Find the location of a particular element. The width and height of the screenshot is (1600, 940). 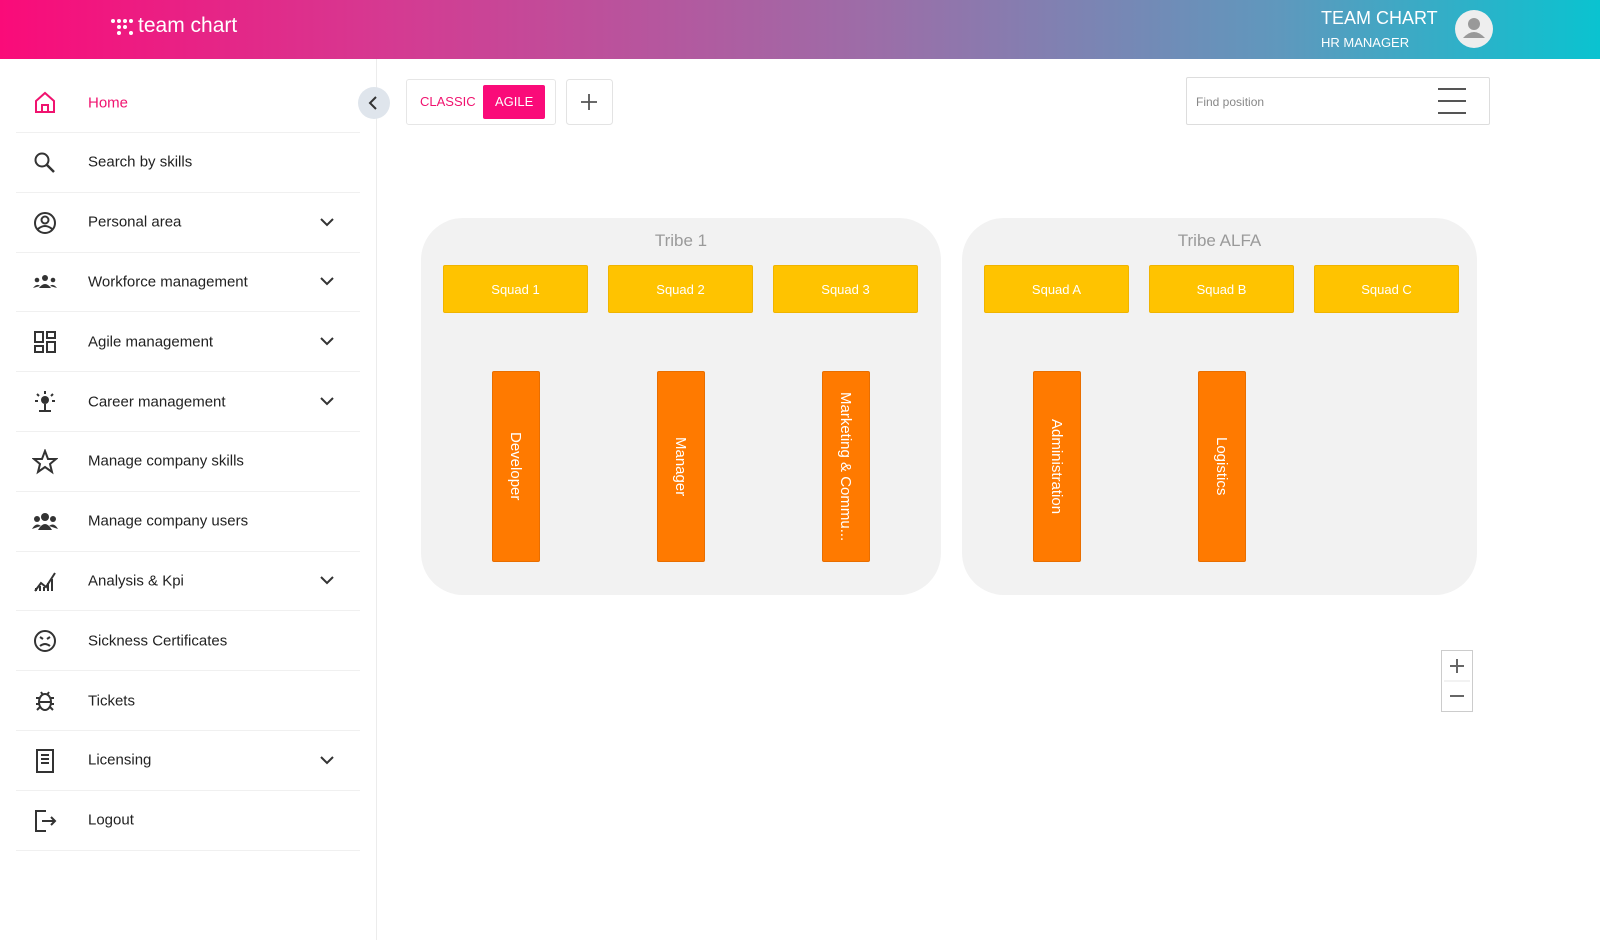

menu-label: Home is located at coordinates (108, 102).